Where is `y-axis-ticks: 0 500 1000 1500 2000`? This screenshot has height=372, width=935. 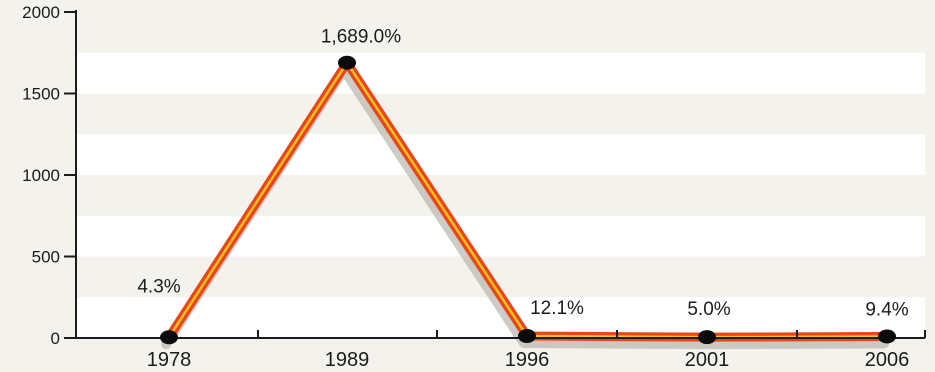
y-axis-ticks: 0 500 1000 1500 2000 is located at coordinates (49, 175).